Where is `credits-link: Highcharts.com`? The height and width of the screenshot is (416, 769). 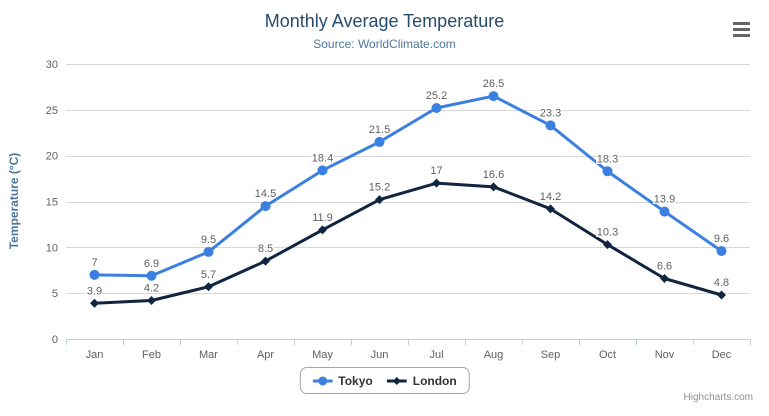 credits-link: Highcharts.com is located at coordinates (718, 397).